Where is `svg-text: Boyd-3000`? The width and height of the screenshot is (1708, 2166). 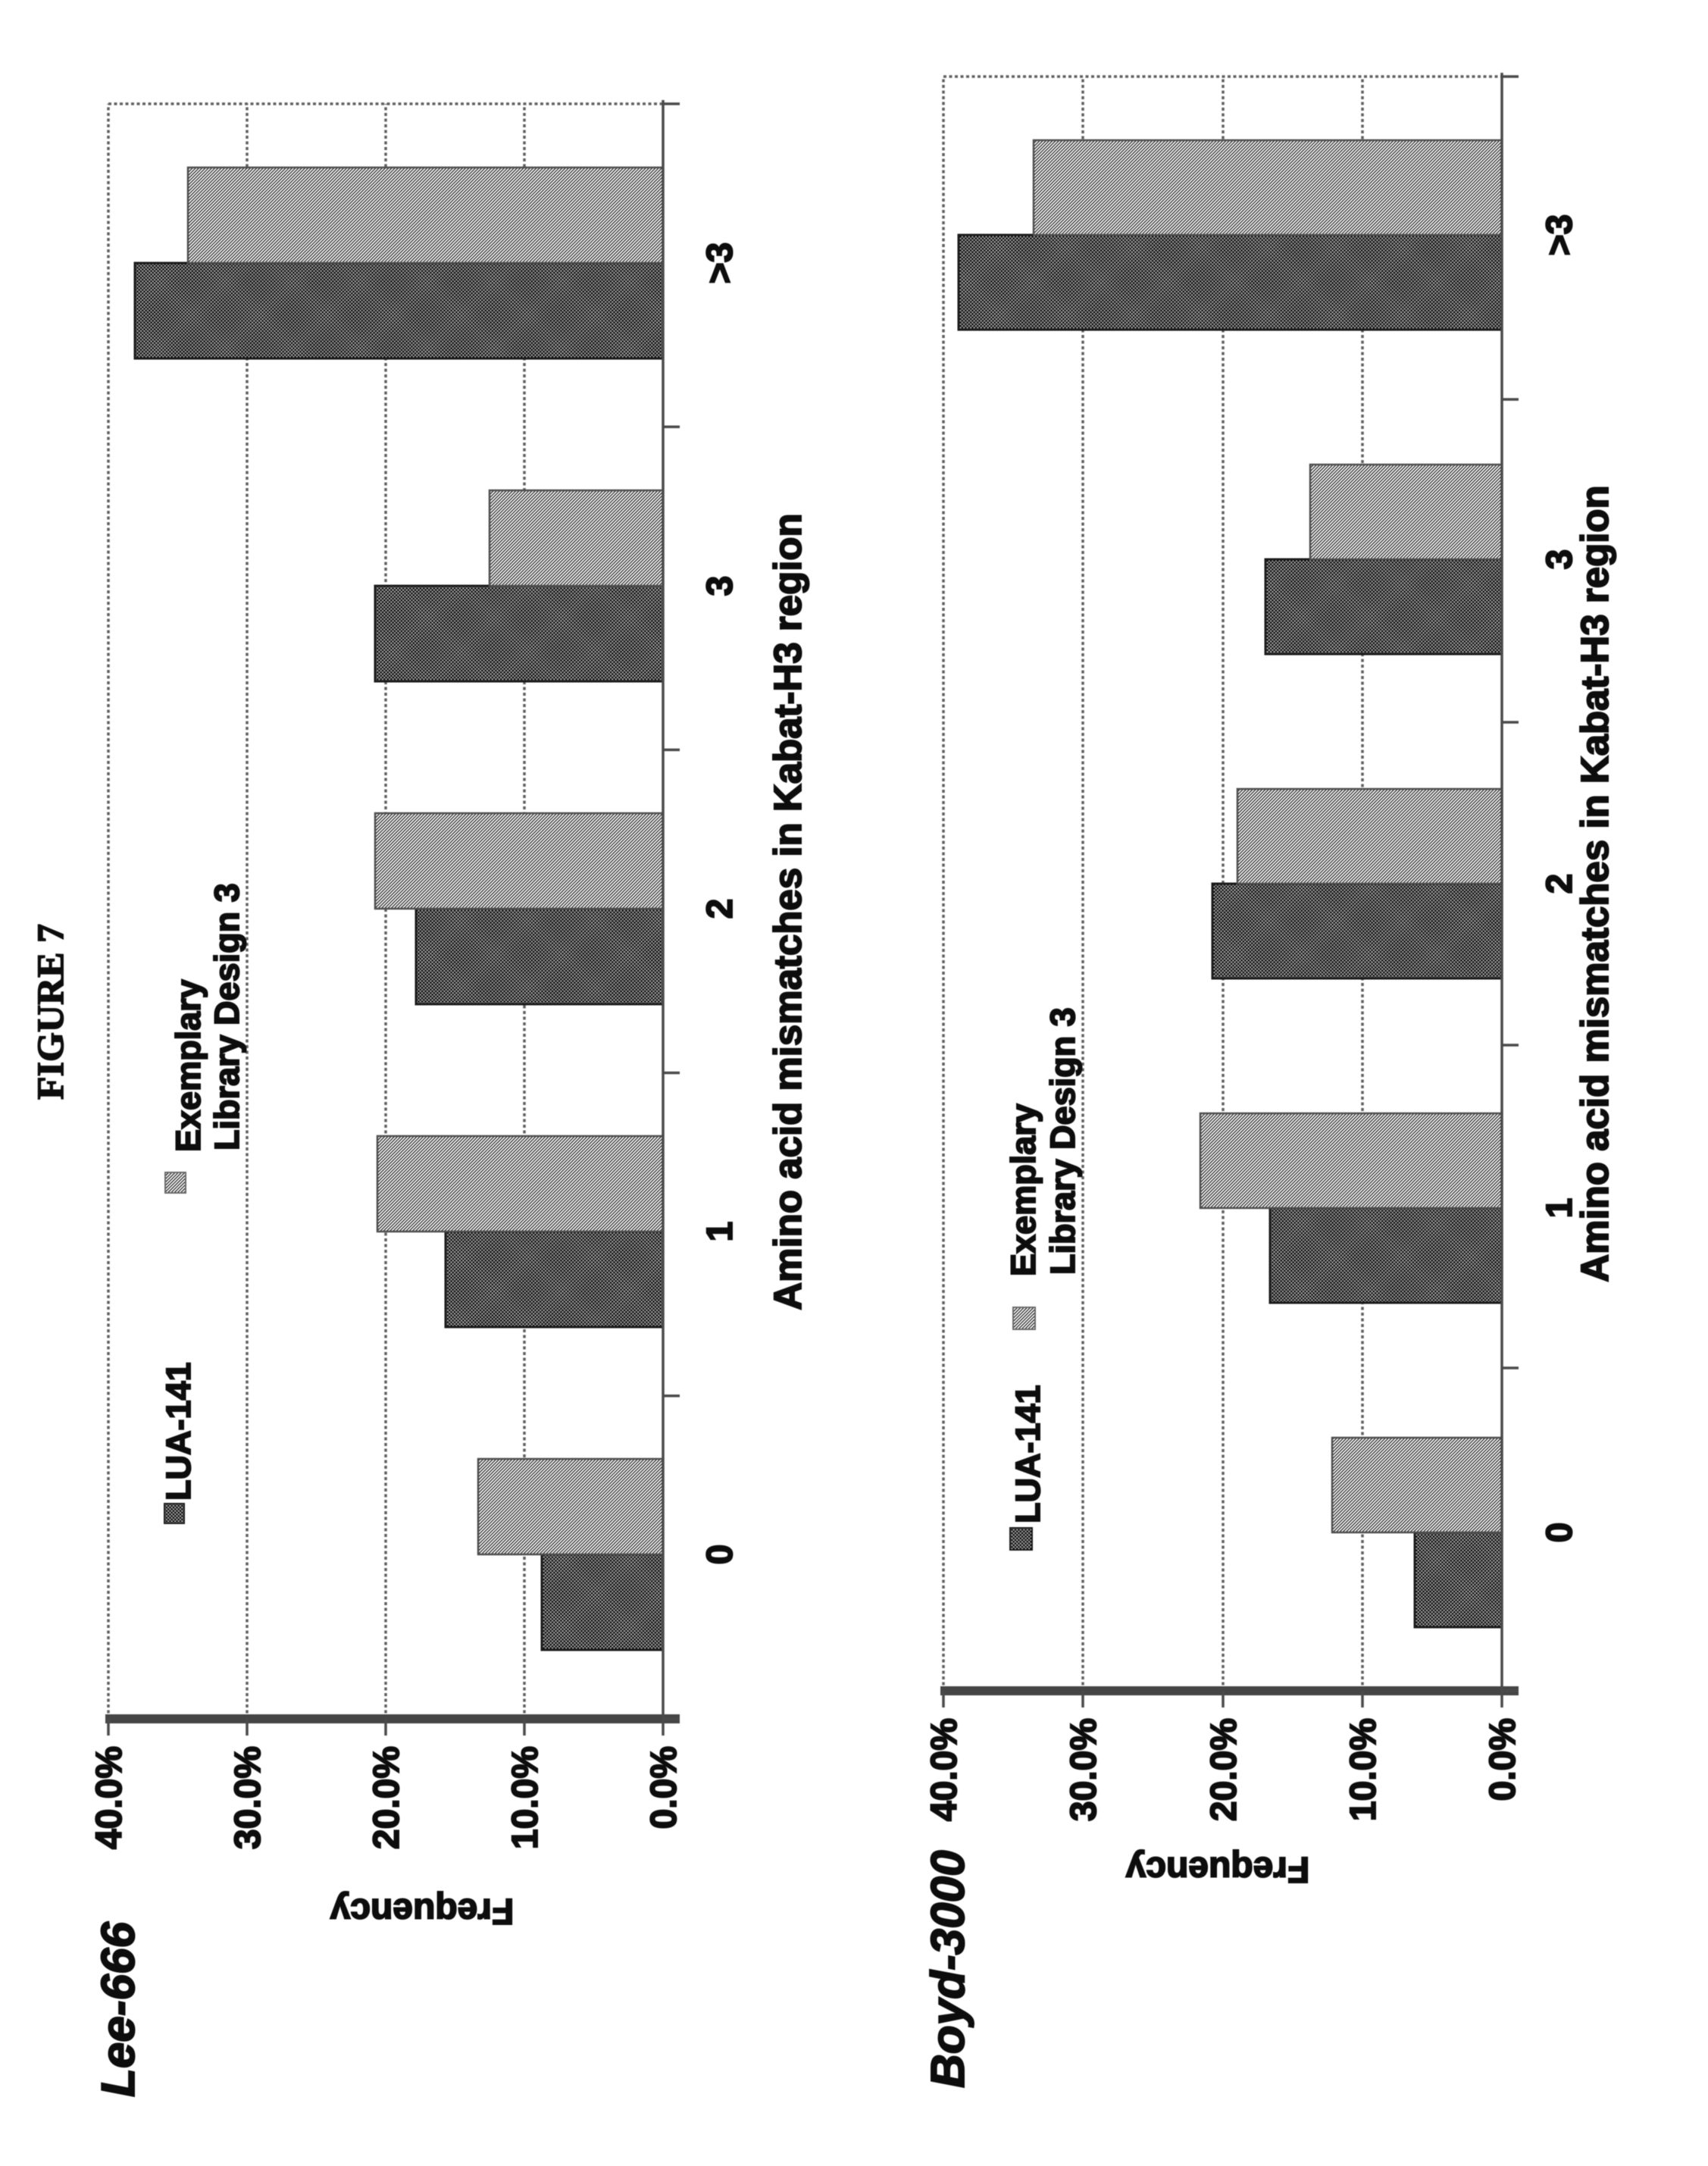 svg-text: Boyd-3000 is located at coordinates (948, 1969).